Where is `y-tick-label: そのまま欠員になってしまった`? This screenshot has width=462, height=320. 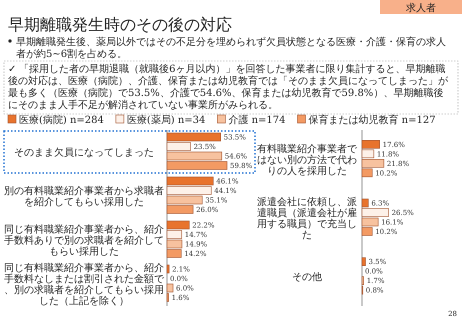
y-tick-label: そのまま欠員になってしまった is located at coordinates (84, 152).